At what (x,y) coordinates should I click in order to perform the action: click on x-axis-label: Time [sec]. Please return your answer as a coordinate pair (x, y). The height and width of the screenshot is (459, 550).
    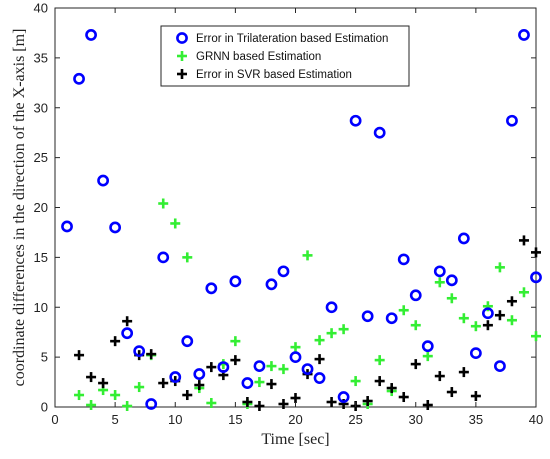
    Looking at the image, I should click on (295, 439).